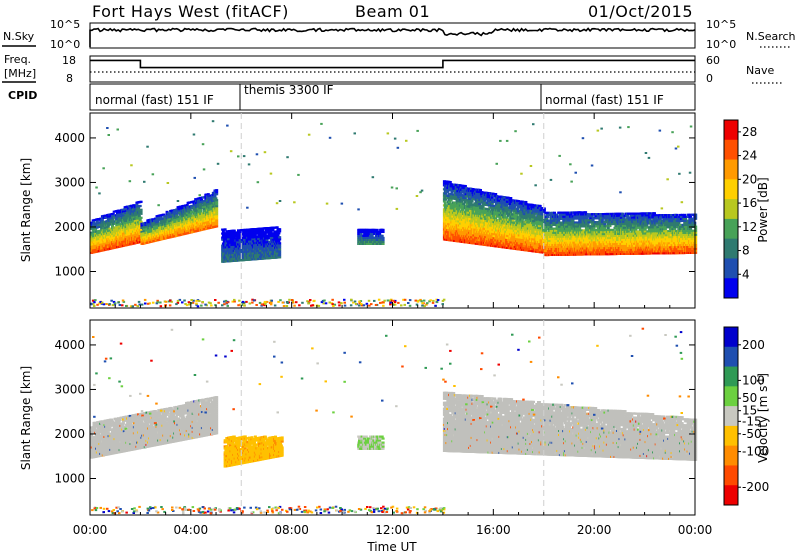 The width and height of the screenshot is (800, 554). Describe the element at coordinates (69, 78) in the screenshot. I see `freq-tick-bottom: 8` at that location.